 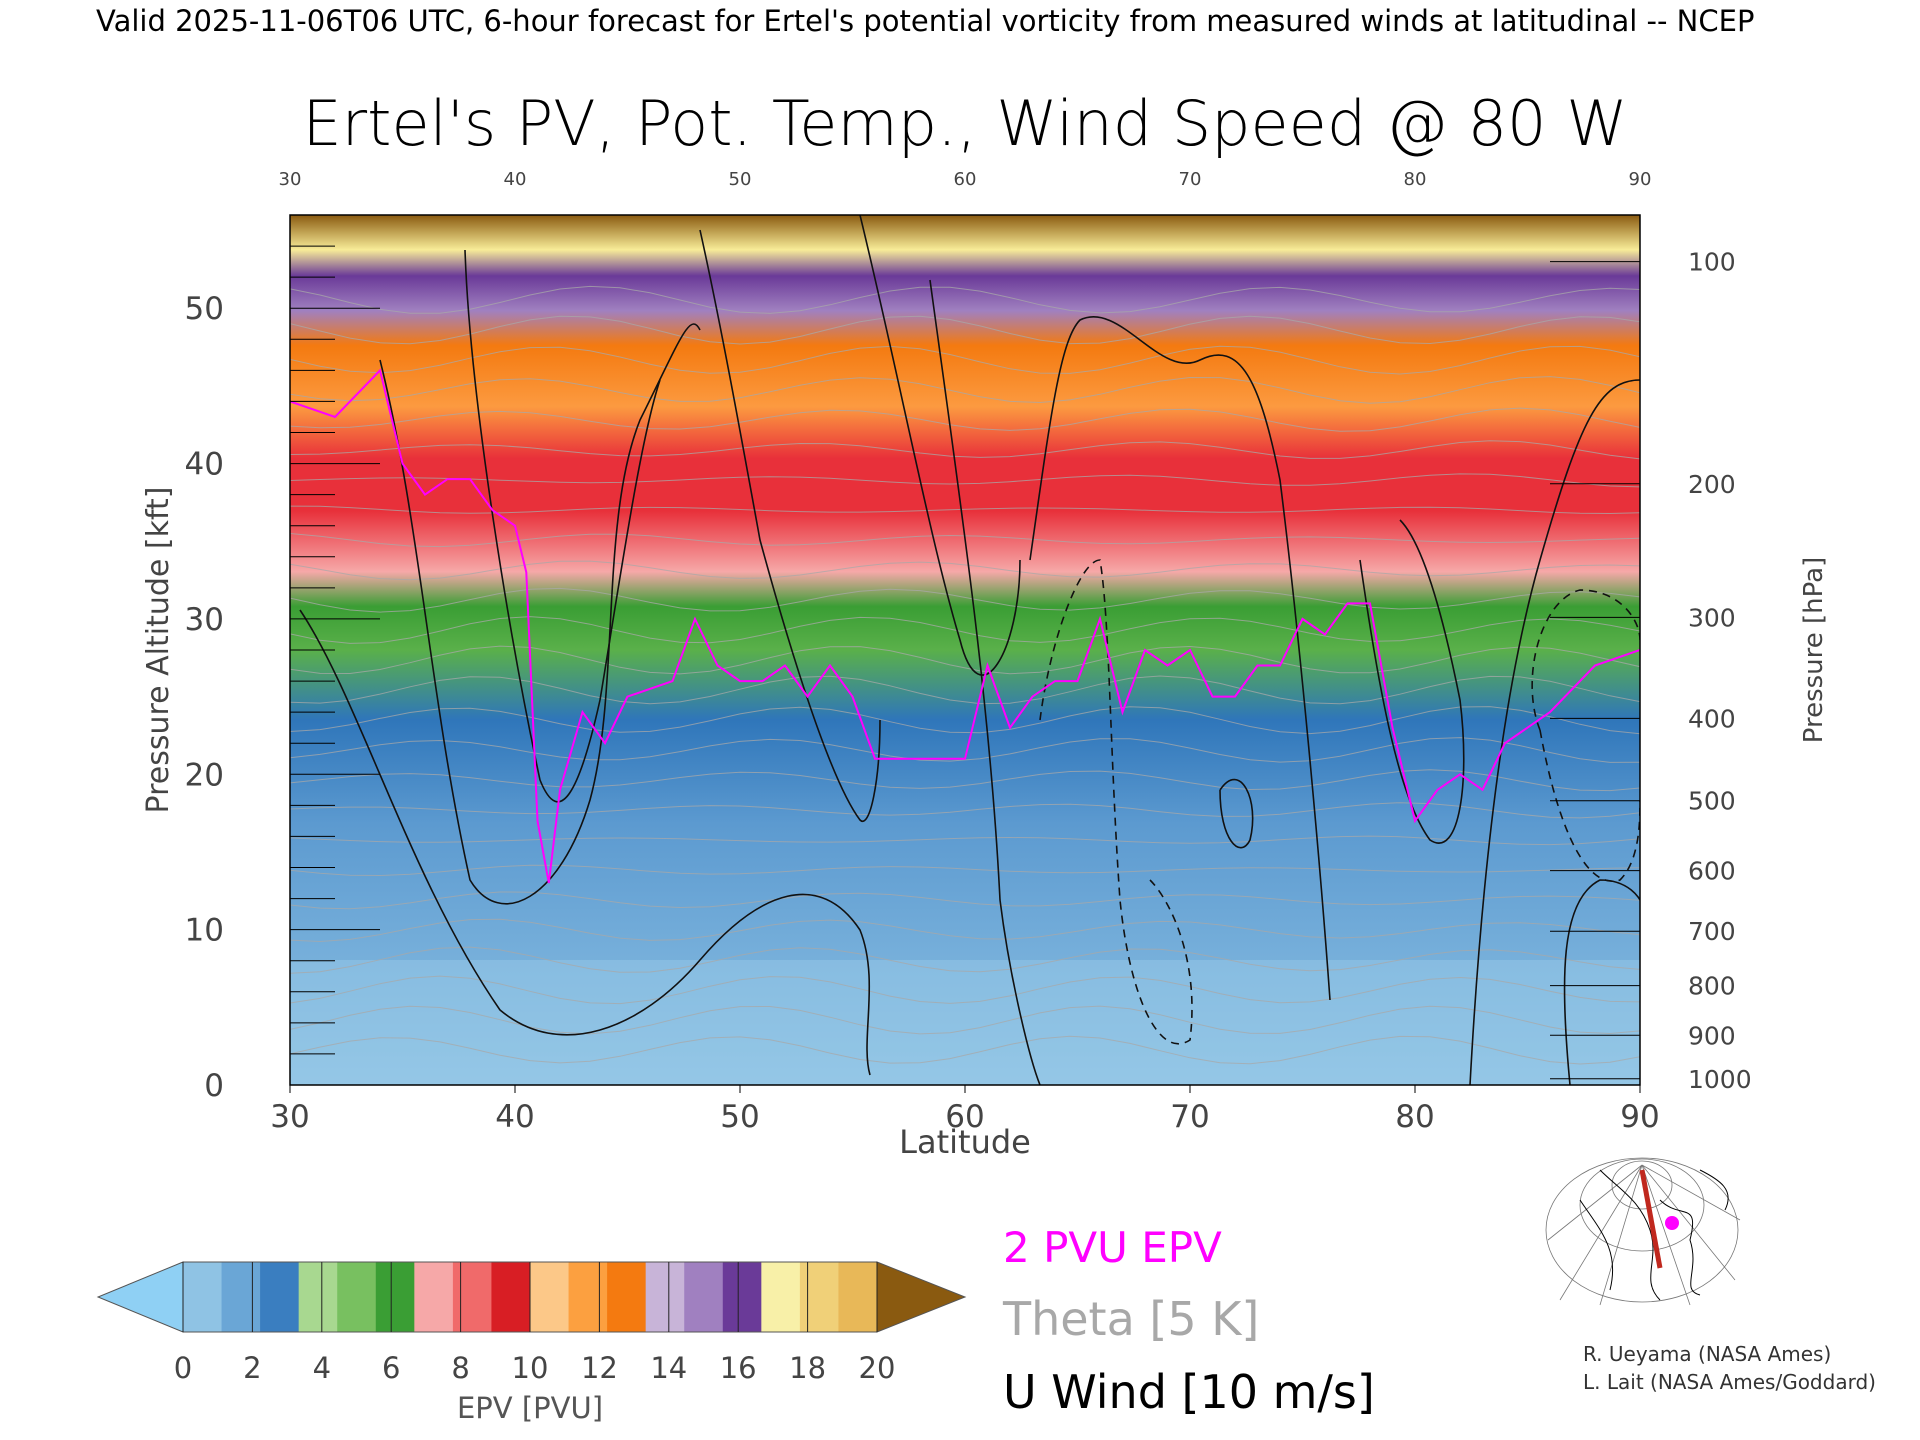 What do you see at coordinates (183, 1368) in the screenshot?
I see `colorbar-tick-label: 0` at bounding box center [183, 1368].